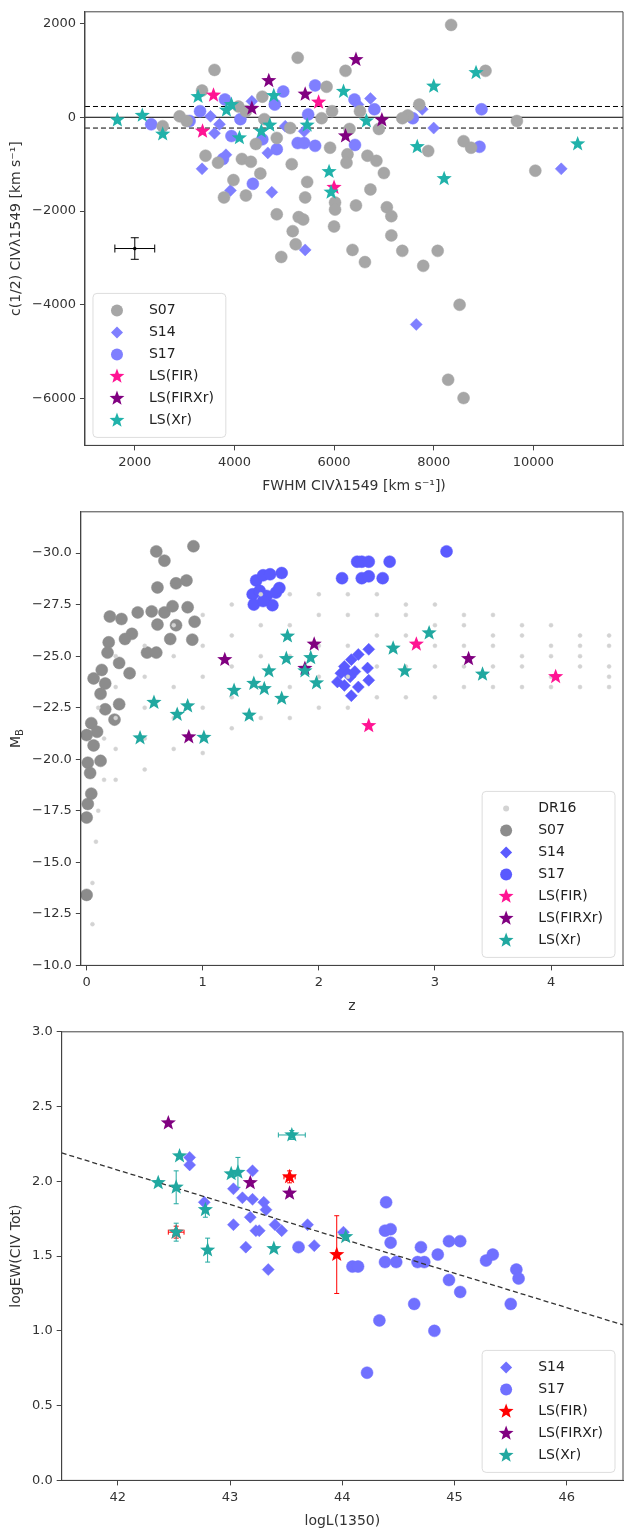  I want to click on x-tick-label: 44, so click(342, 1496).